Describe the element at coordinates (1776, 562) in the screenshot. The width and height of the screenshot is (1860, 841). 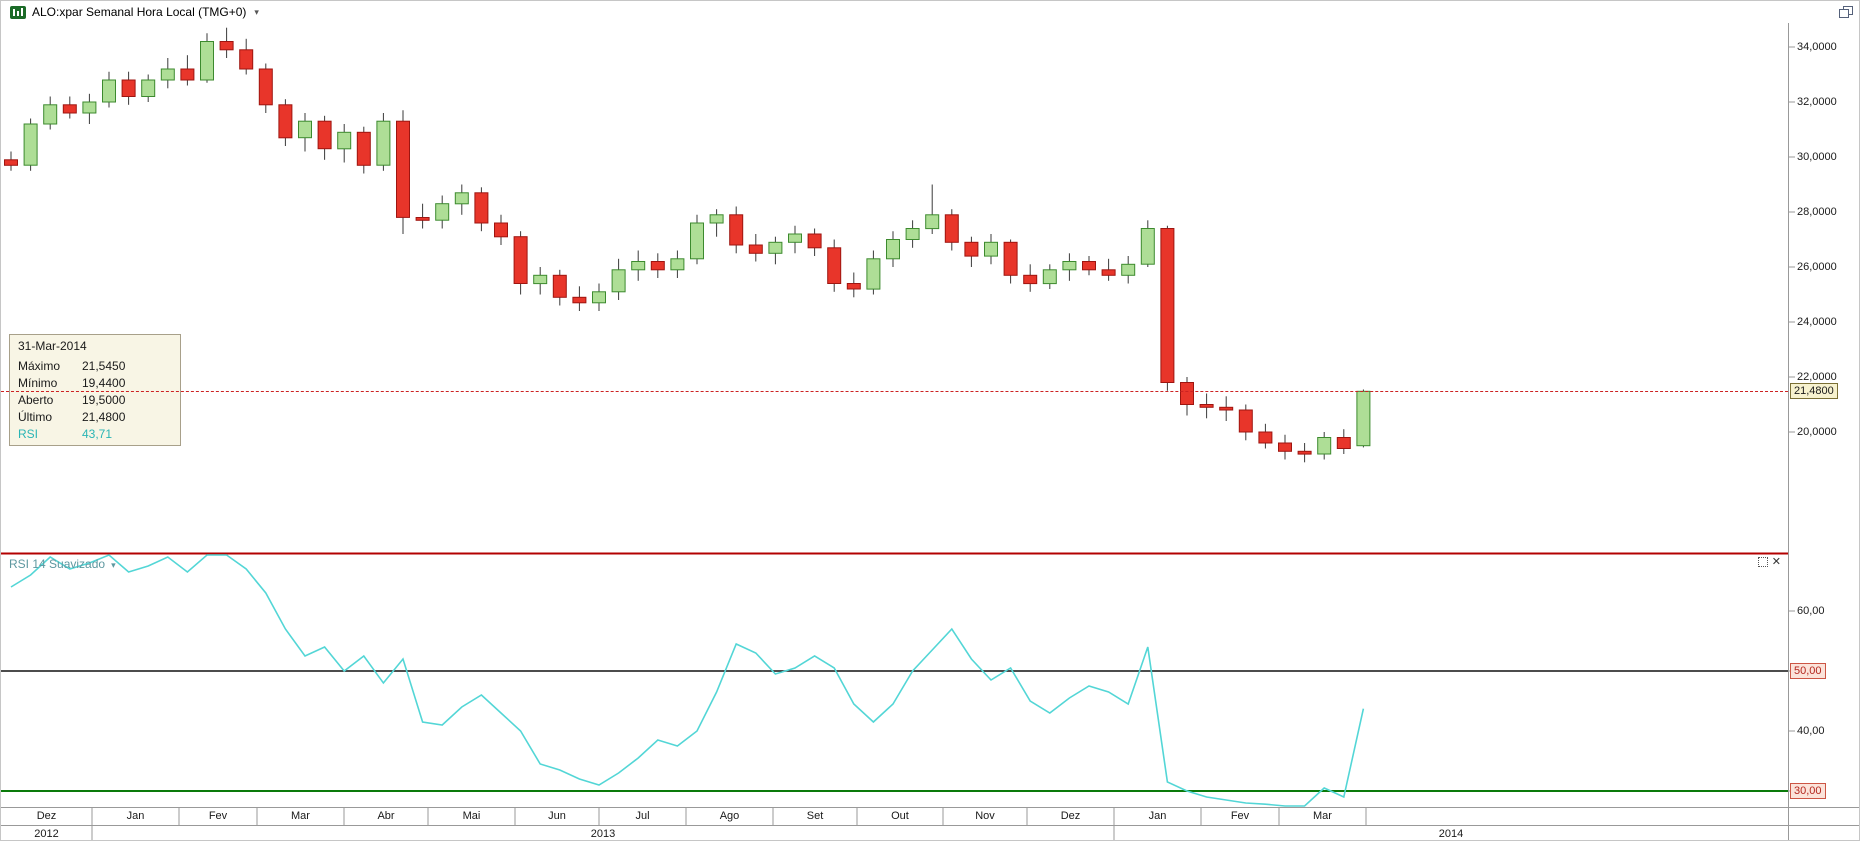
I see `rsi-close-icon: ✕` at that location.